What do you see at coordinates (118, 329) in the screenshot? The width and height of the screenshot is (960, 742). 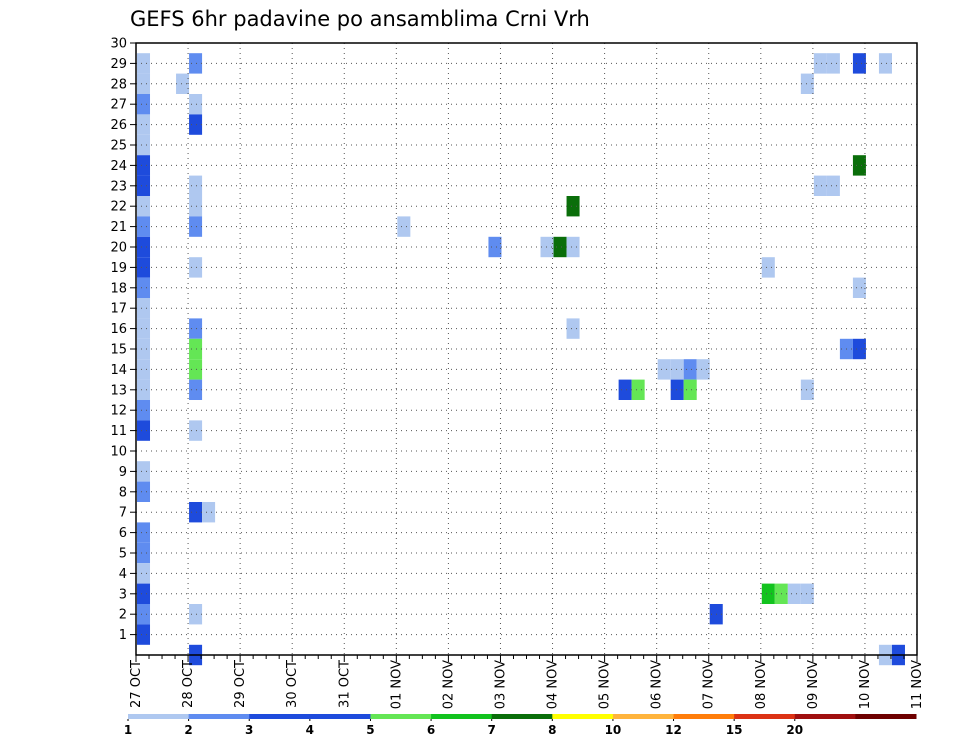 I see `y-tick-label: 16` at bounding box center [118, 329].